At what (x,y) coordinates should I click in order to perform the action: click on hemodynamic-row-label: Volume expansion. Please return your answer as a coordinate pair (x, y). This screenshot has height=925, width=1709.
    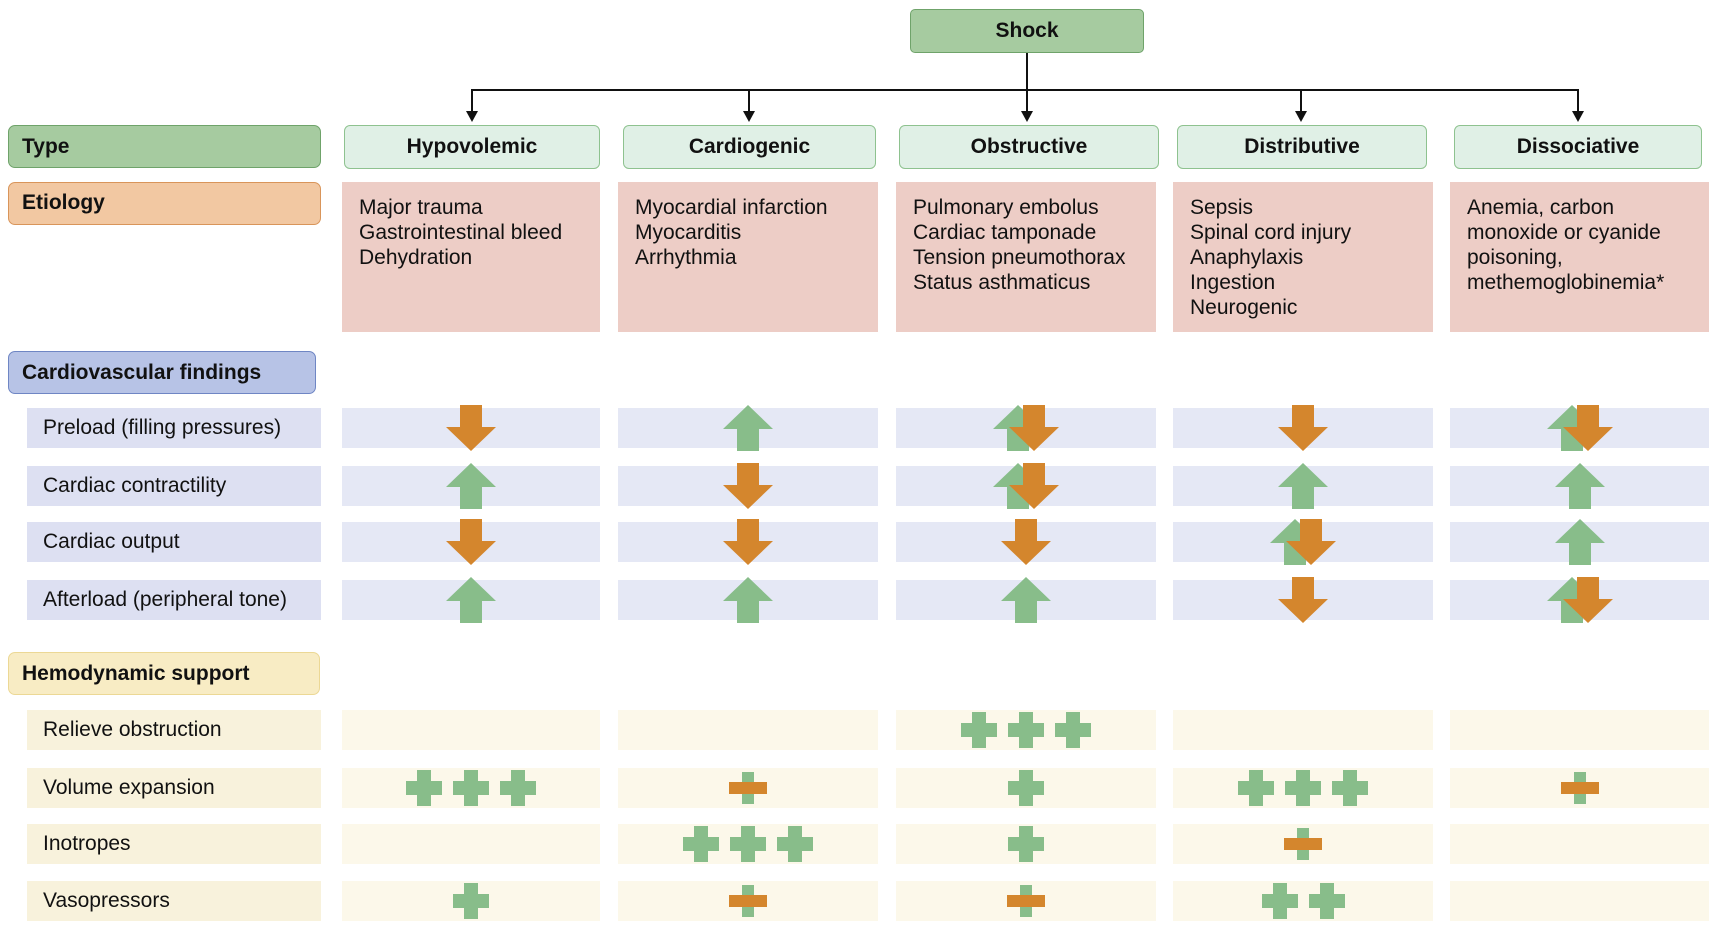
    Looking at the image, I should click on (174, 788).